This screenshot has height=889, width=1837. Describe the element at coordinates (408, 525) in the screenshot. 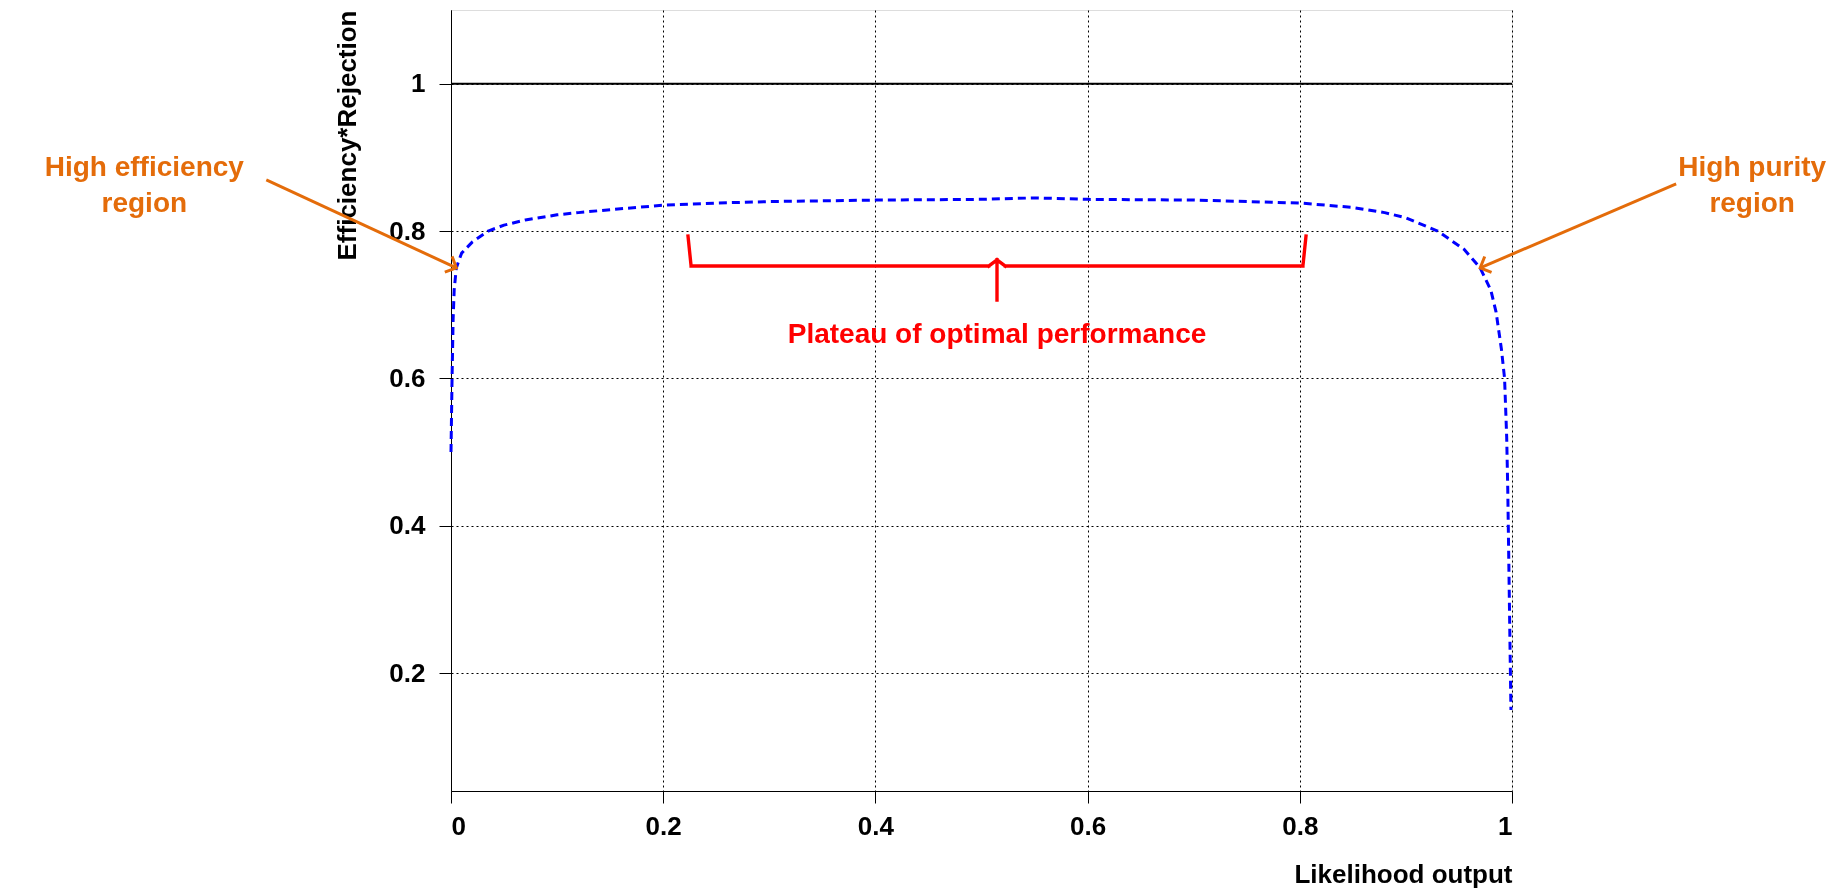

I see `y-tick-label: 0.4` at that location.